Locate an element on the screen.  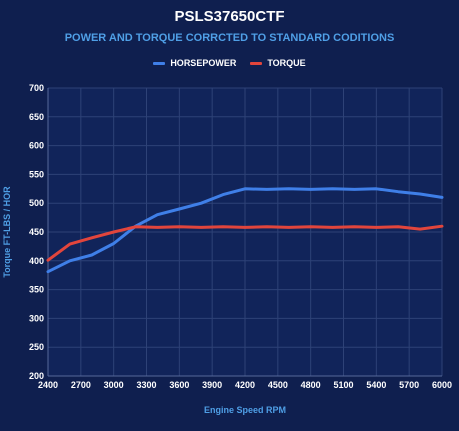
series-line-torque is located at coordinates (245, 243).